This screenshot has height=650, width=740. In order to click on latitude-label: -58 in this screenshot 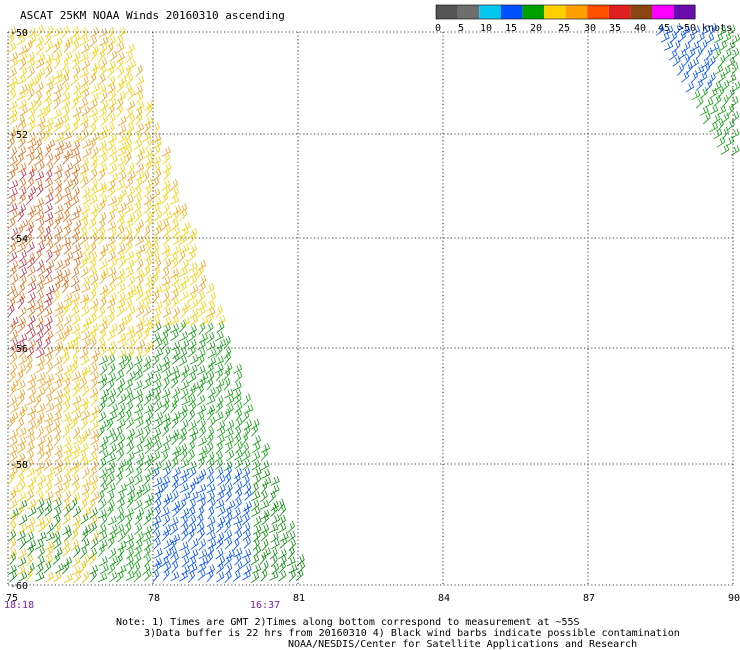, I will do `click(19, 465)`.